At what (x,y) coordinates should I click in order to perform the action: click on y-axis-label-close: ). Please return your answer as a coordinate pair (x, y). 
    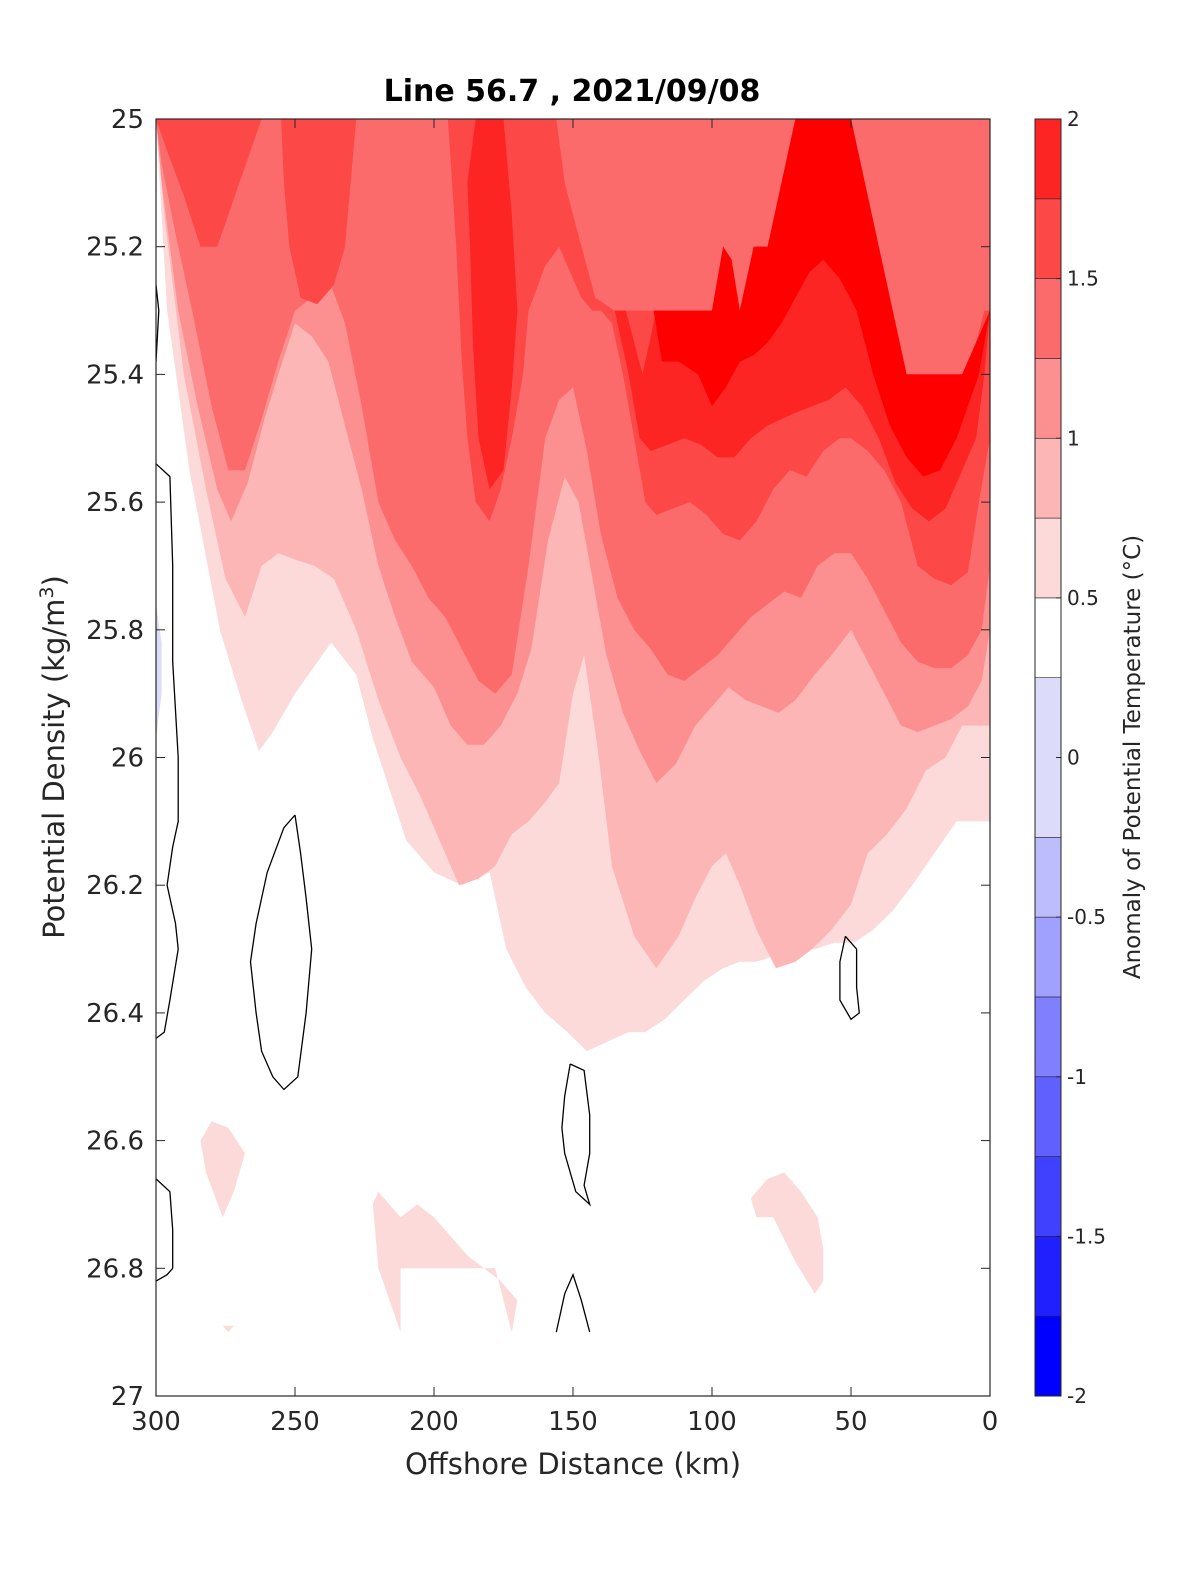
    Looking at the image, I should click on (54, 580).